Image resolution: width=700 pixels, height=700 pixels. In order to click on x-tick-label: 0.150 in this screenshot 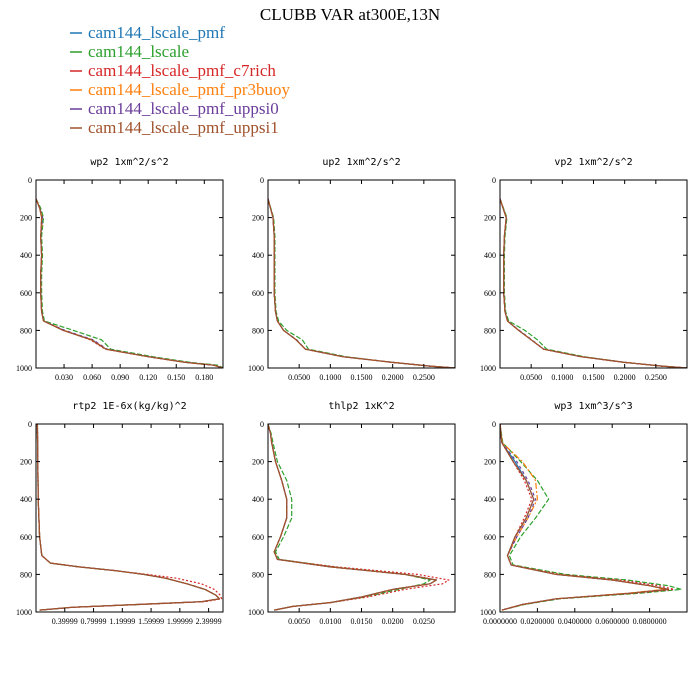, I will do `click(176, 377)`.